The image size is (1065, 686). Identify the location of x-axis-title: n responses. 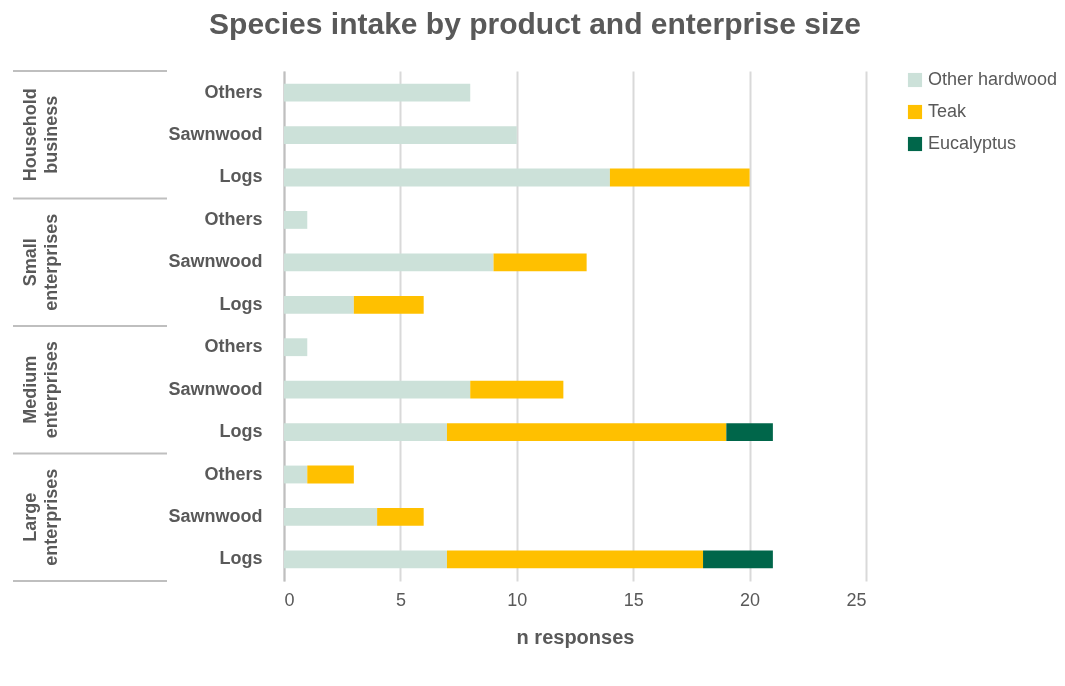
(575, 636).